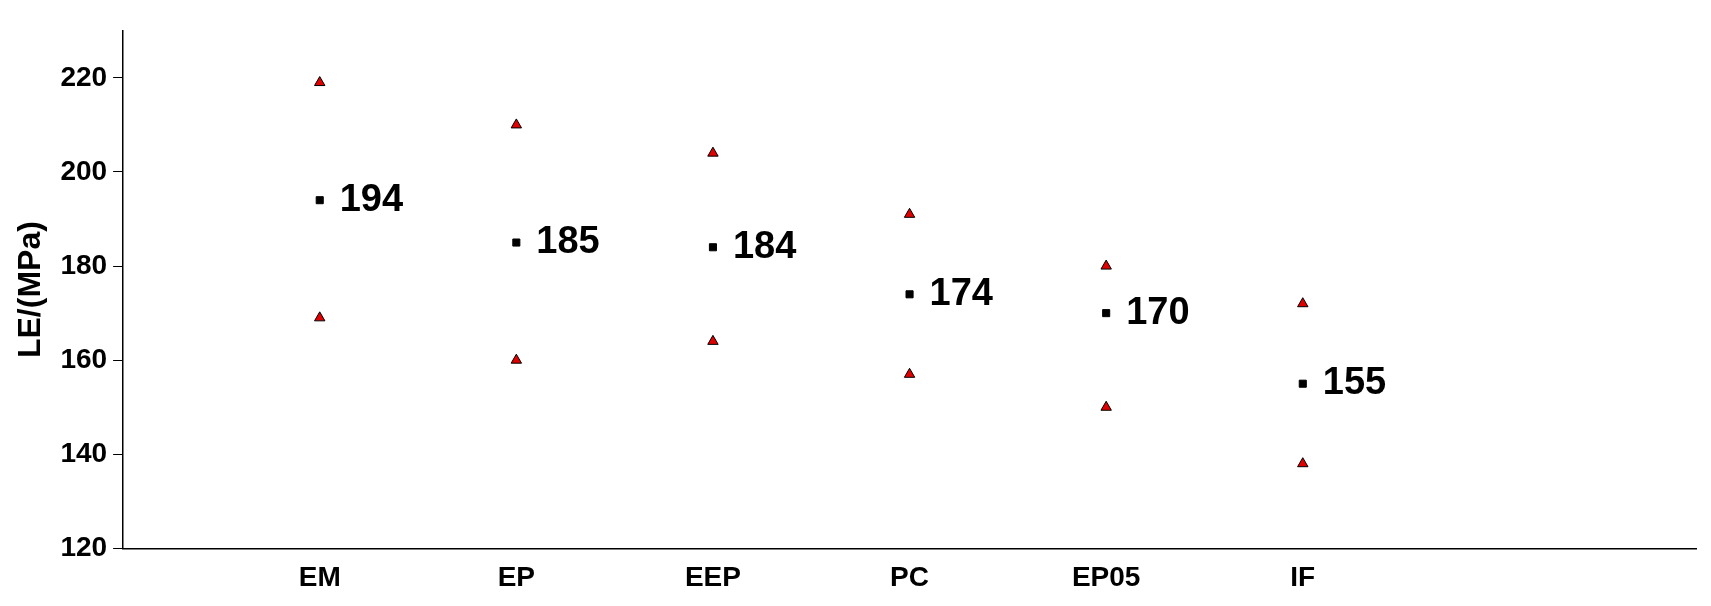 The image size is (1711, 606). What do you see at coordinates (371, 197) in the screenshot?
I see `data-label: 194` at bounding box center [371, 197].